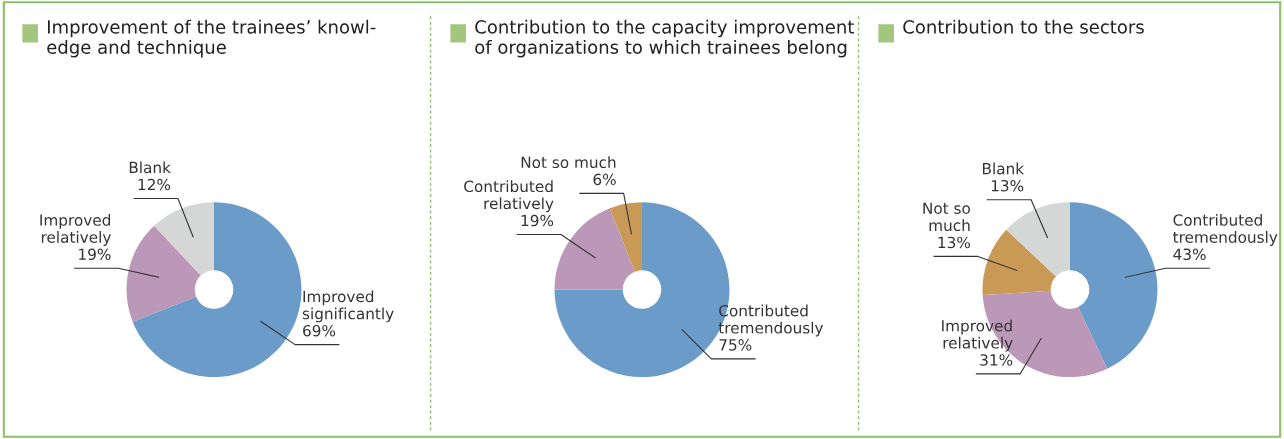 The height and width of the screenshot is (439, 1284). I want to click on data-label: 31%, so click(996, 360).